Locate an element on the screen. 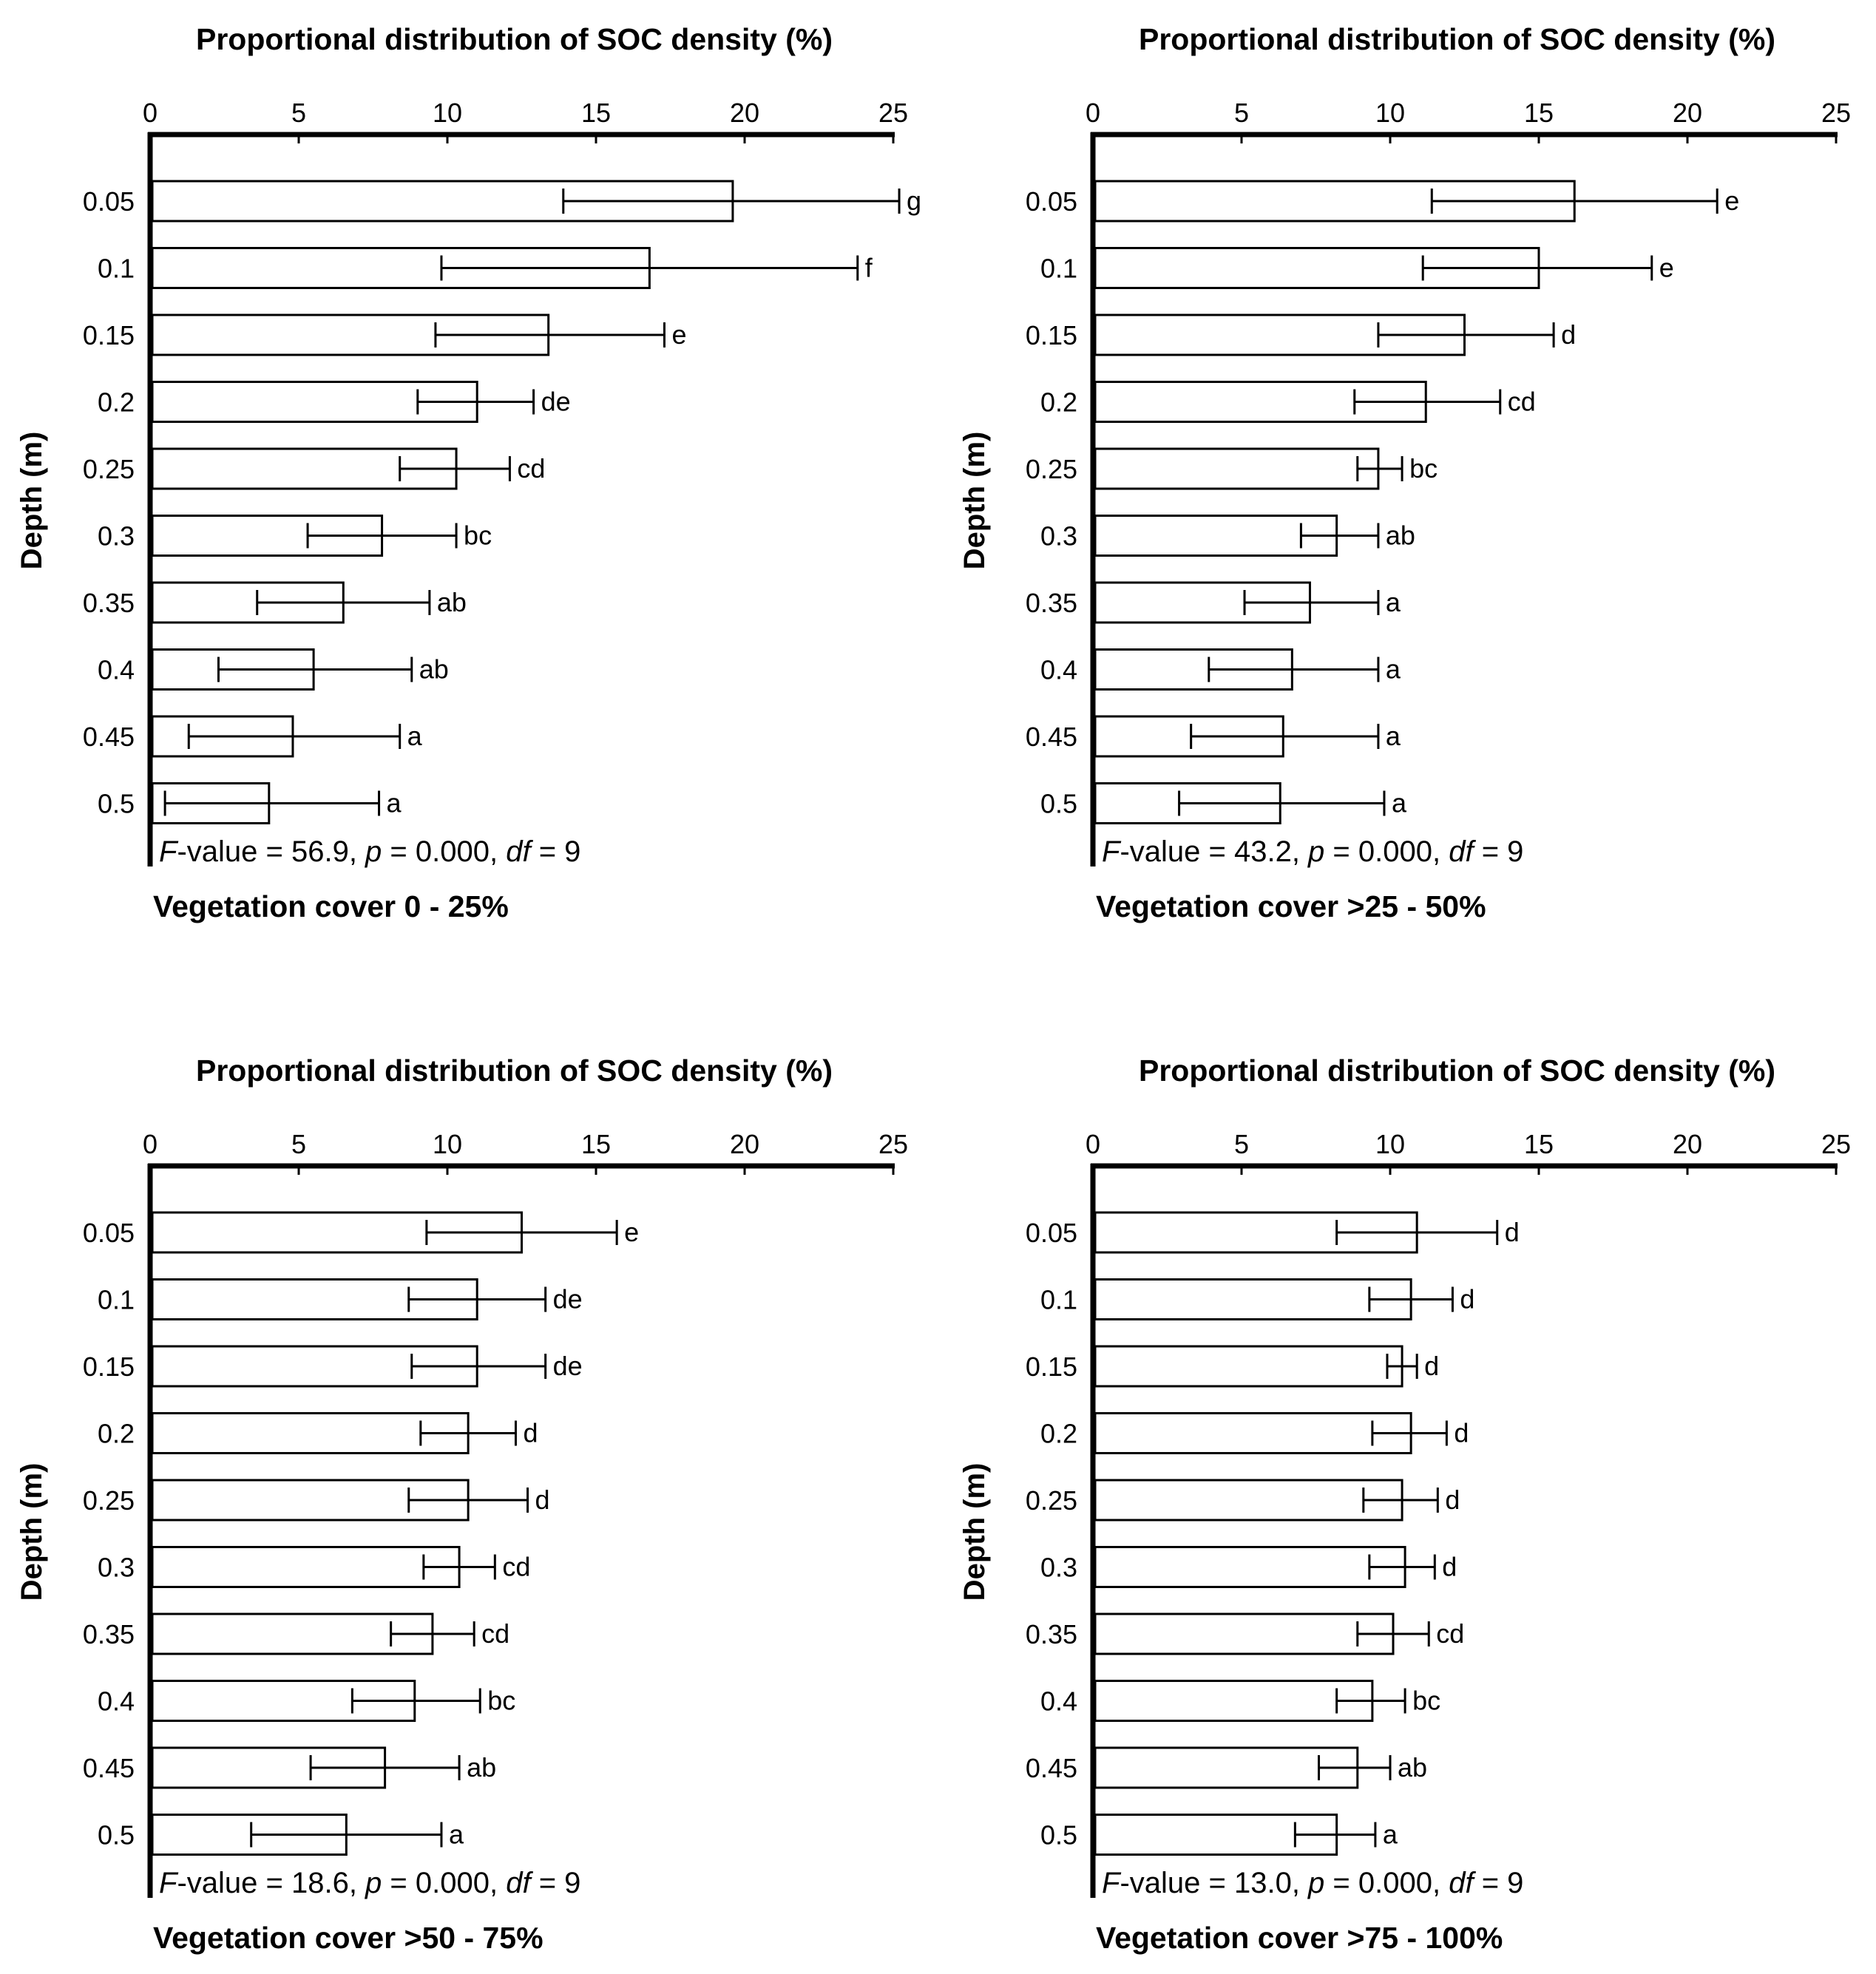 Image resolution: width=1876 pixels, height=1974 pixels. chart-2-ytick-label: 0.2 is located at coordinates (1058, 402).